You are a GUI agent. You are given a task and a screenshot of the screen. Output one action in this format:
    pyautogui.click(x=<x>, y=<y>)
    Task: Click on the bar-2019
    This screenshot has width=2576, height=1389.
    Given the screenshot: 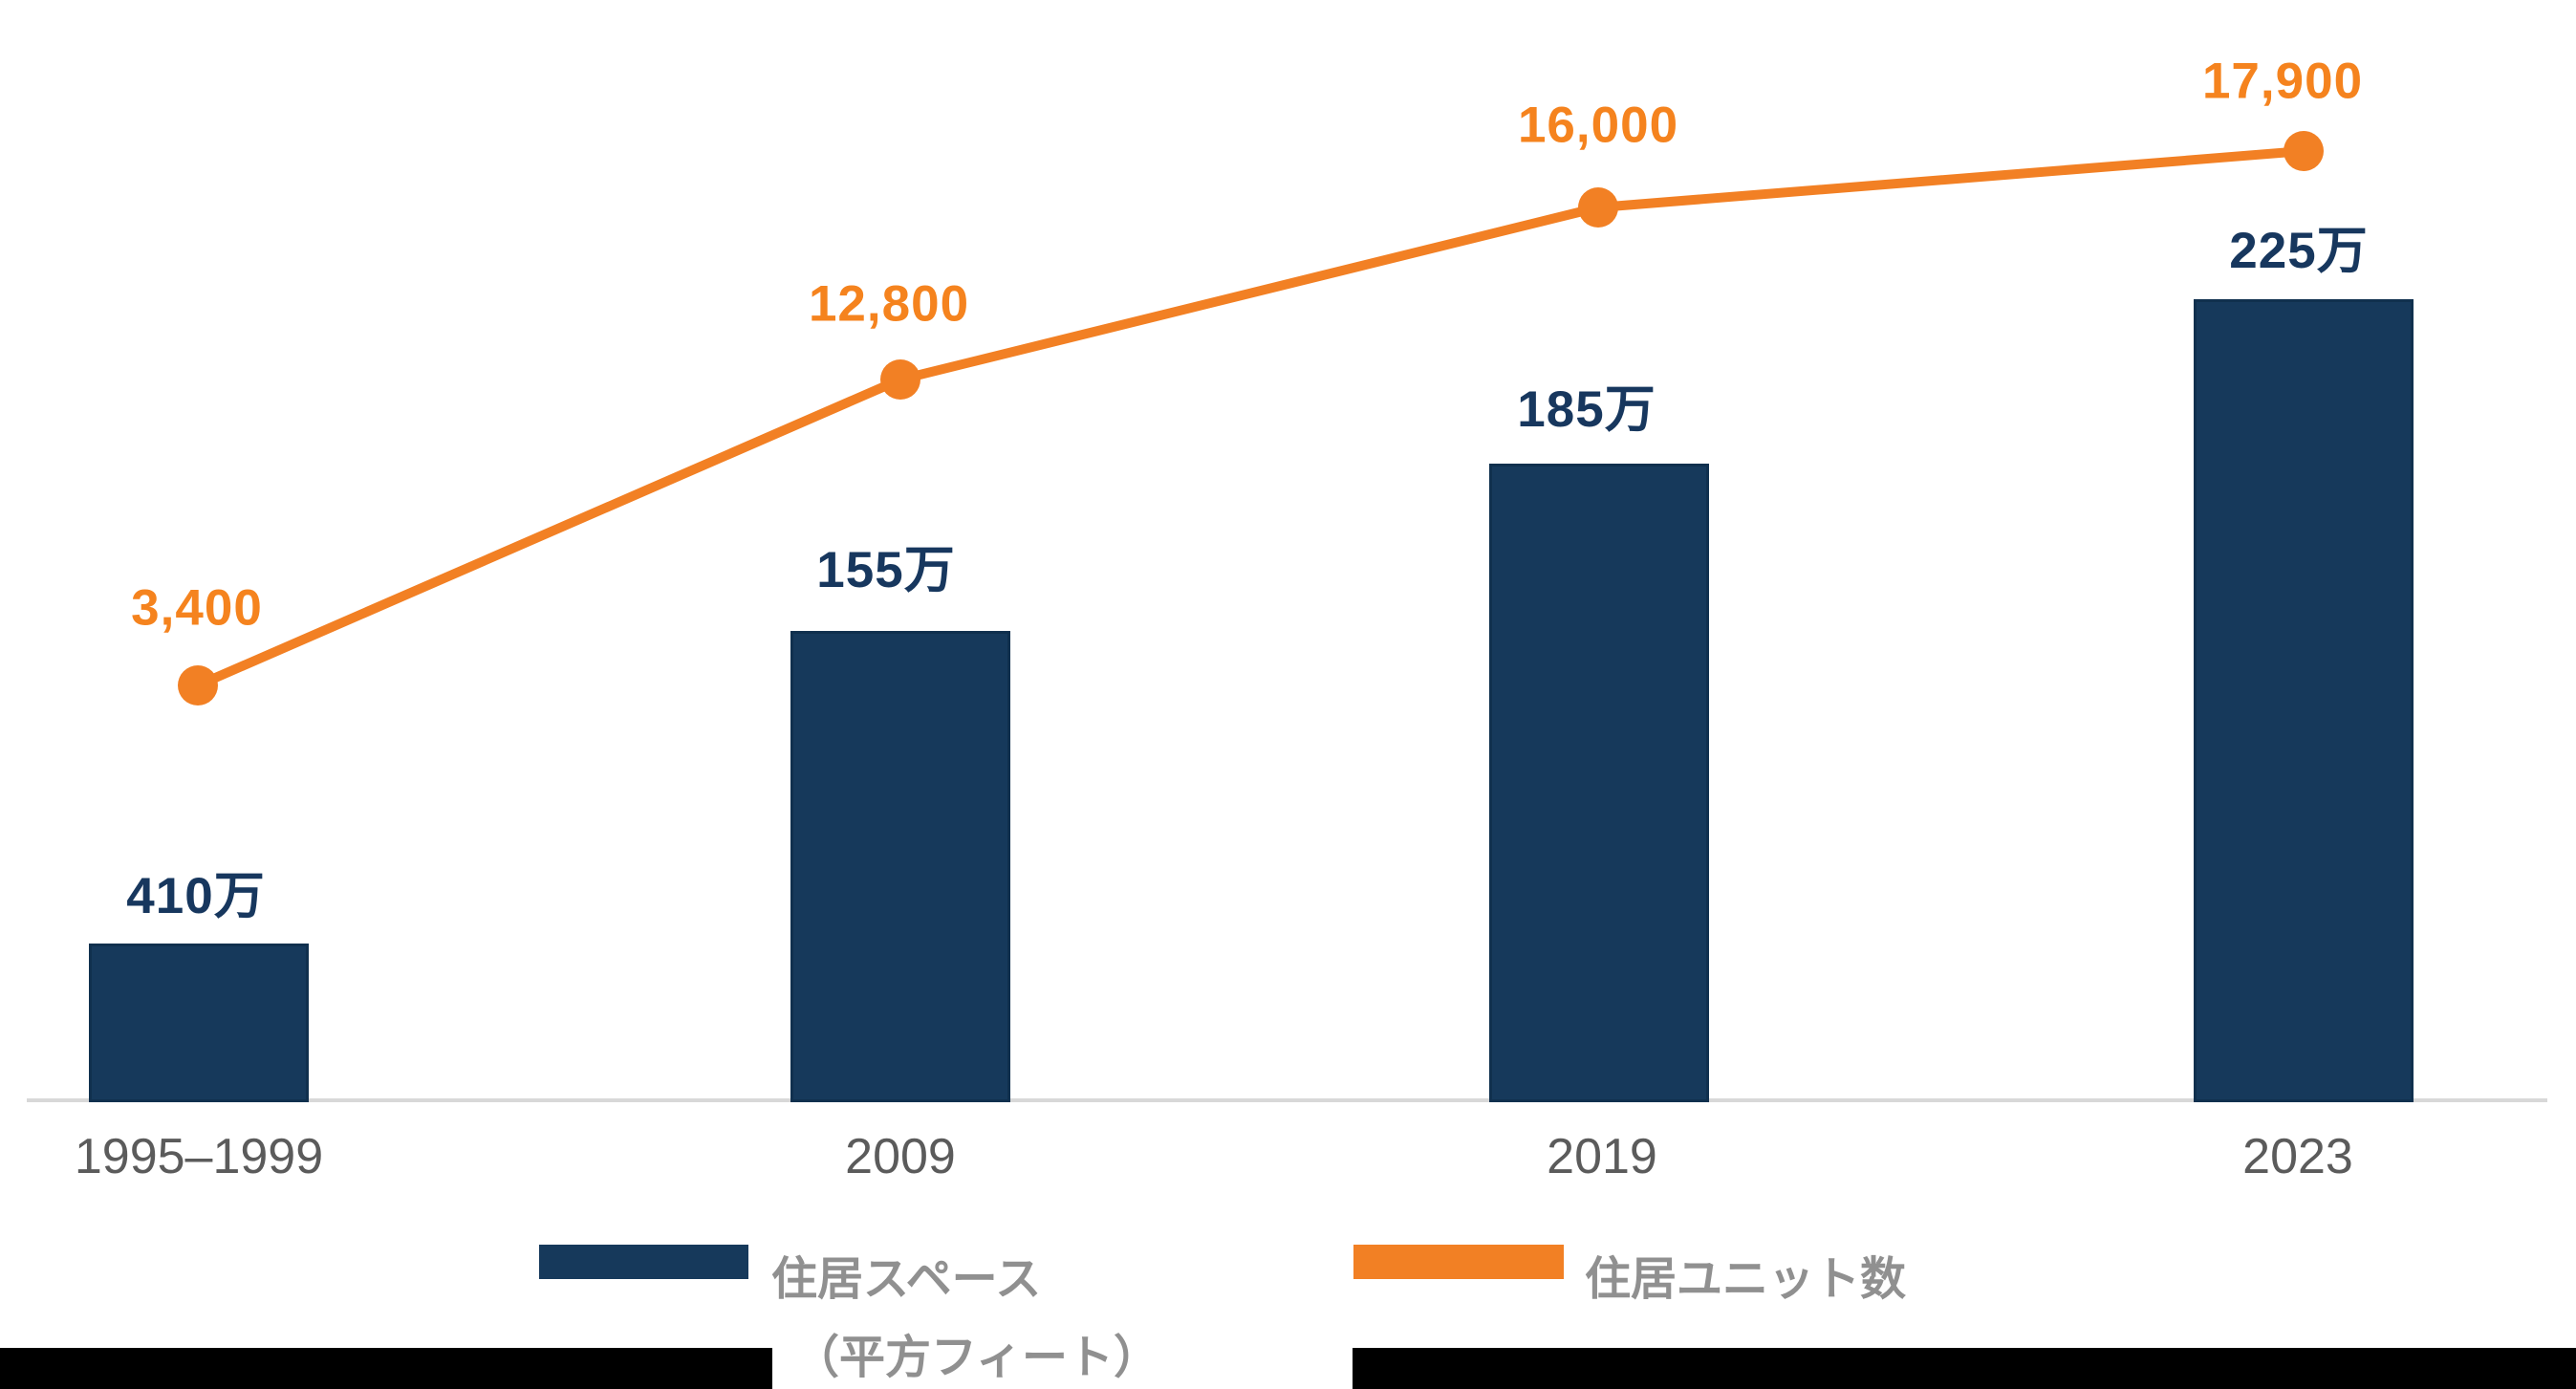 What is the action you would take?
    pyautogui.click(x=1599, y=783)
    